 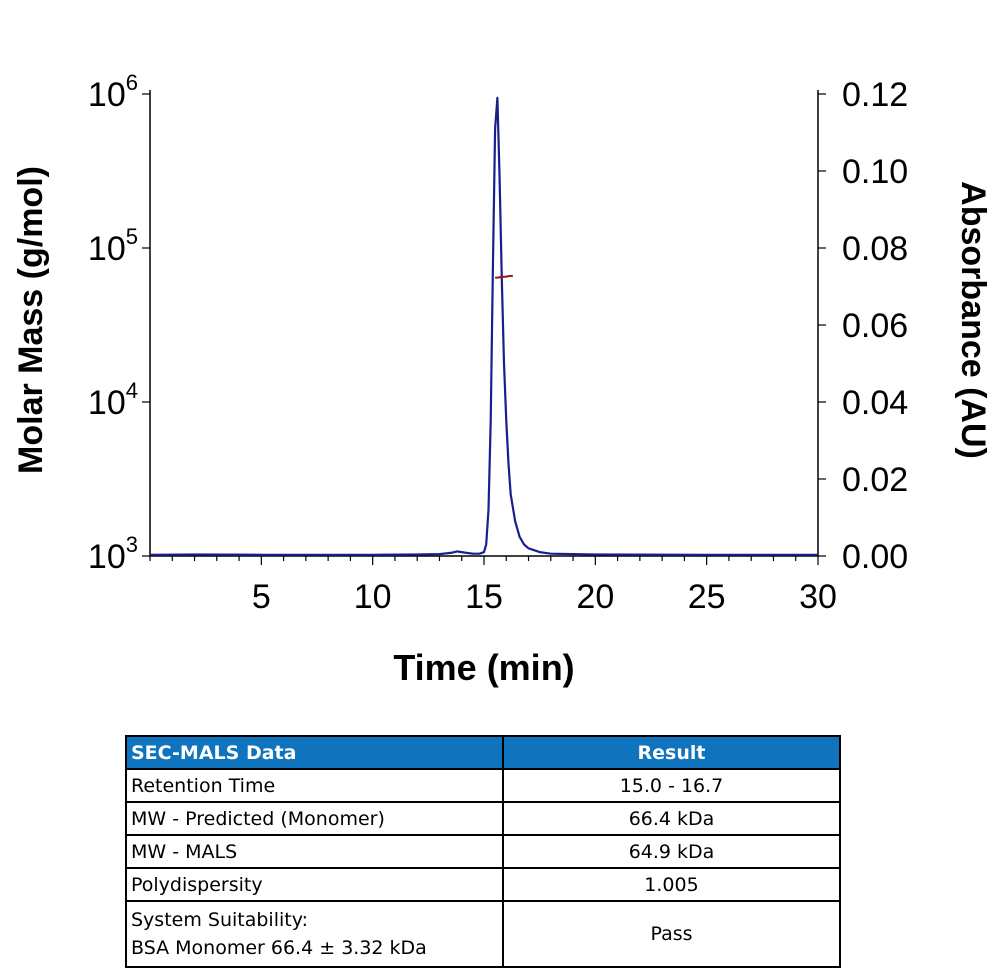 I want to click on table-header-row: SEC-MALS Data Result, so click(x=483, y=752).